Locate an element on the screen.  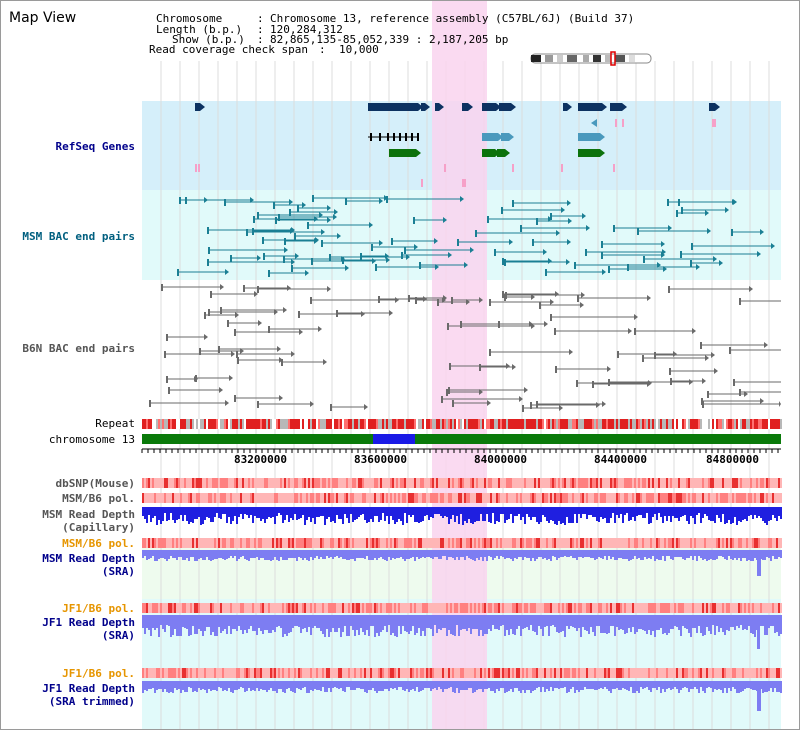
track-label-b6n-bac: B6N BAC end pairs is located at coordinates (78, 348).